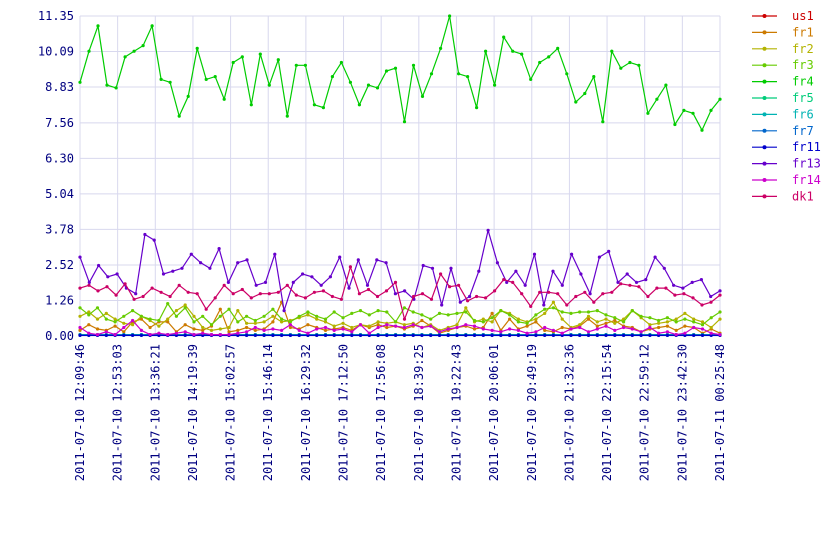  I want to click on x-tick-label: 2011-07-10 17:56:08, so click(381, 412).